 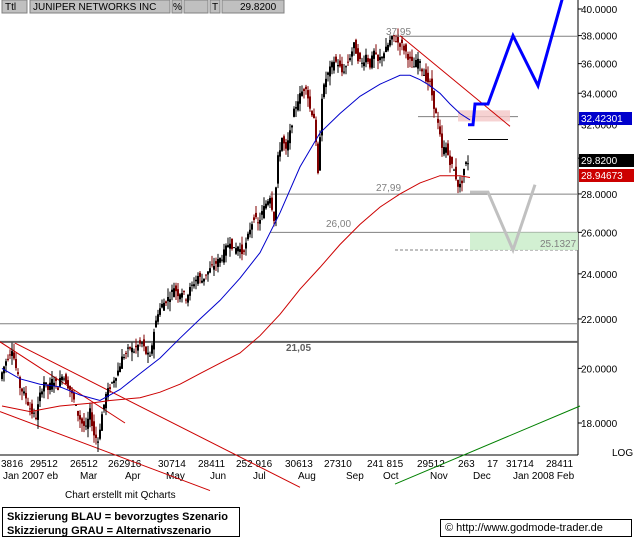 I want to click on level-label-support2: 26,00, so click(x=338, y=224).